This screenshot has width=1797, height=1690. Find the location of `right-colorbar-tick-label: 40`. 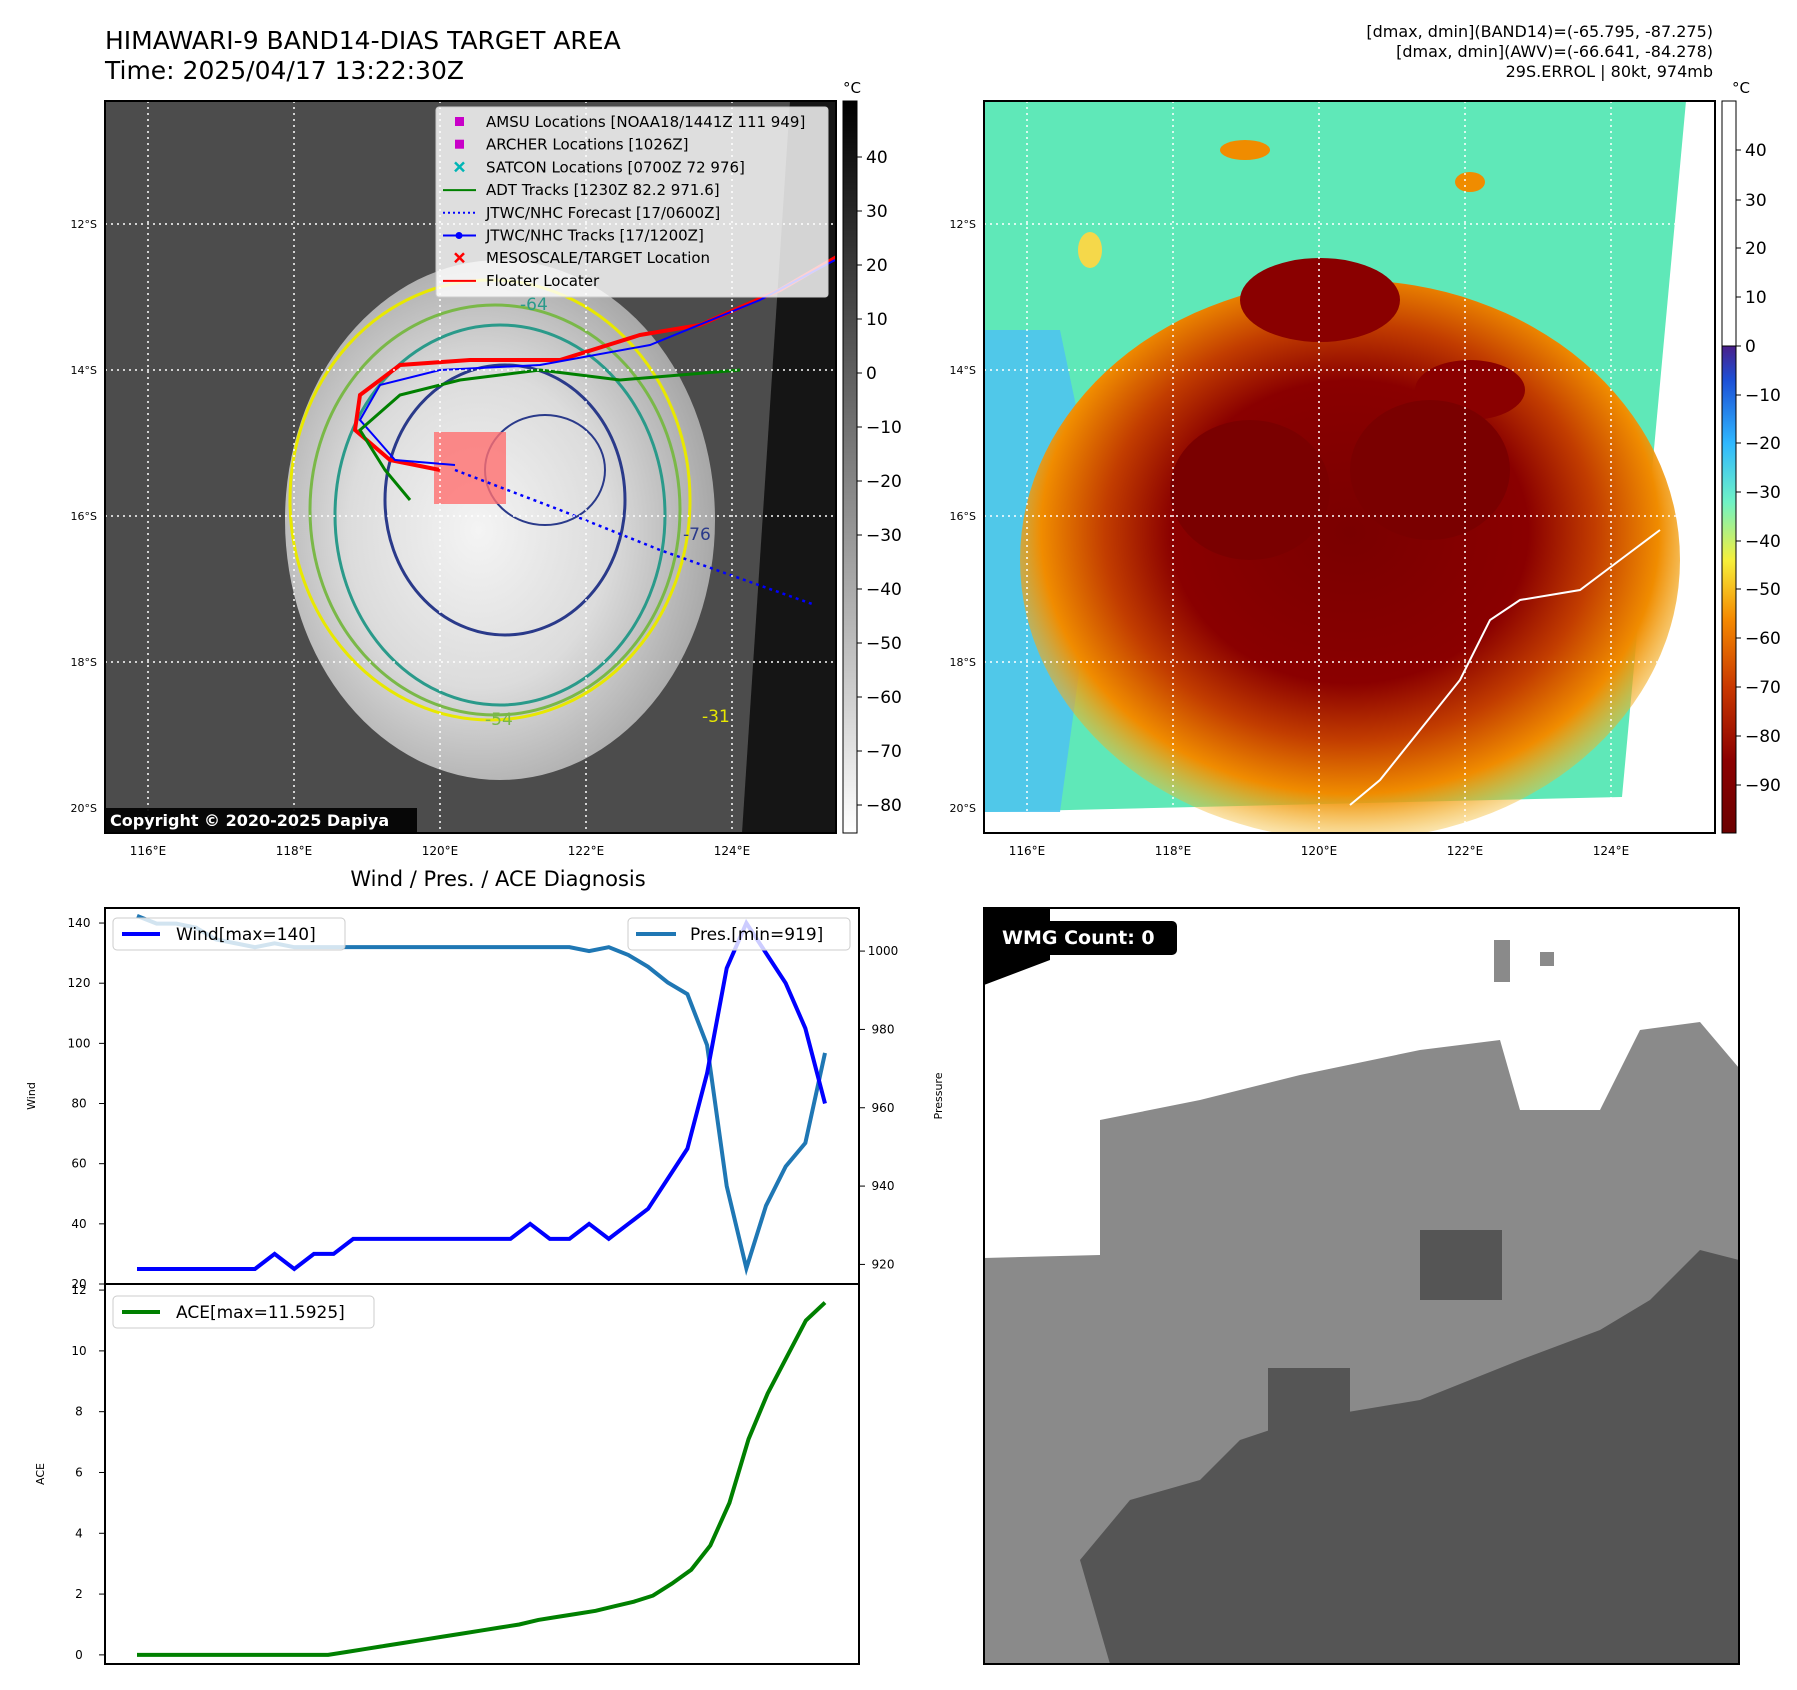

right-colorbar-tick-label: 40 is located at coordinates (1756, 151).